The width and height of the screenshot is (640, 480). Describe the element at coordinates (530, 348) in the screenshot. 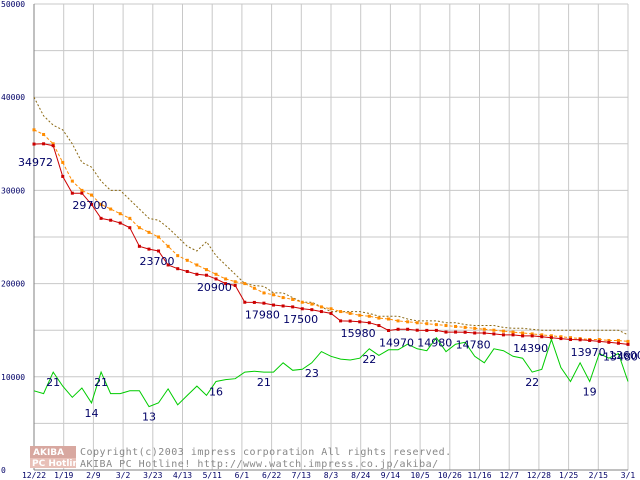

I see `data-label-min: 14390` at that location.